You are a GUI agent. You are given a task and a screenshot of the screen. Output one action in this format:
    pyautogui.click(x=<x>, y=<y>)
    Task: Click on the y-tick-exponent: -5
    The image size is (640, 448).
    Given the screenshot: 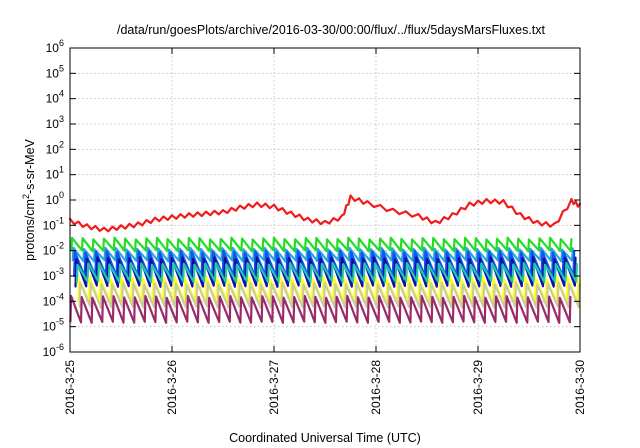 What is the action you would take?
    pyautogui.click(x=60, y=322)
    